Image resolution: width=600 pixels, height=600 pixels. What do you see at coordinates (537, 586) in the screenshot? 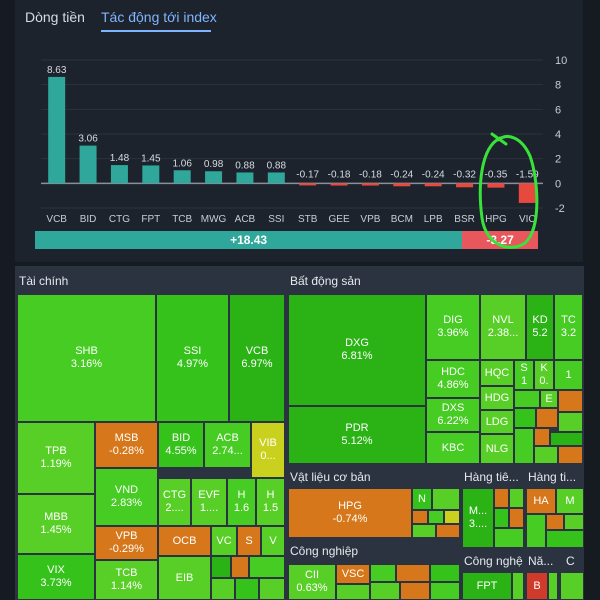
I see `stock-tile-b: B` at bounding box center [537, 586].